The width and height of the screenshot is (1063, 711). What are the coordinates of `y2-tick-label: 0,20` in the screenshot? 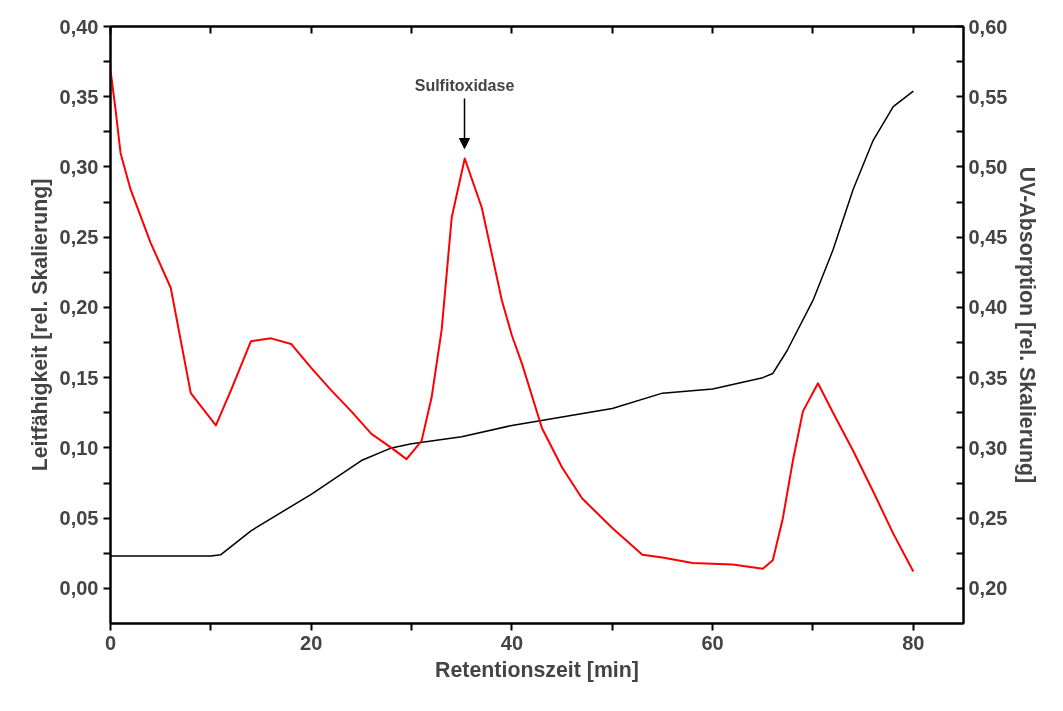 It's located at (988, 588).